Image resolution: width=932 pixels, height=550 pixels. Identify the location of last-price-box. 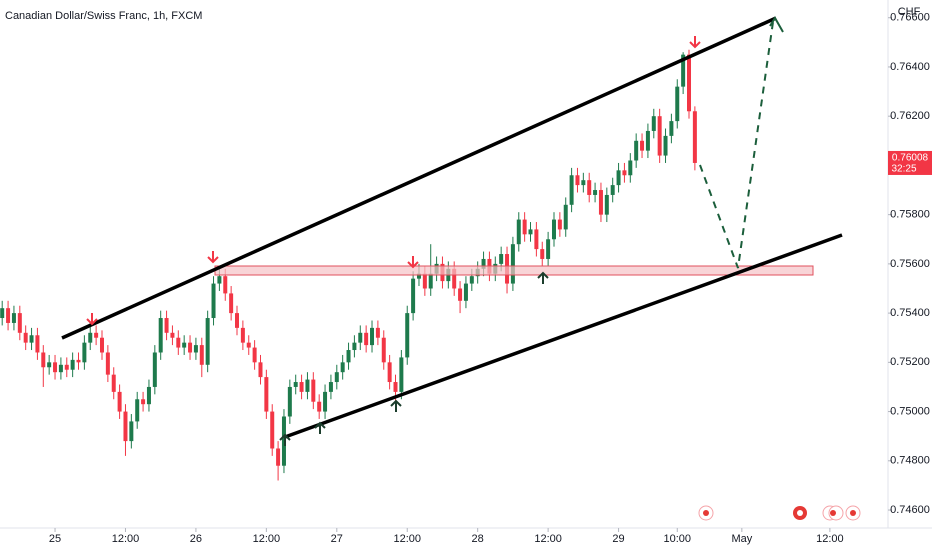
(910, 162).